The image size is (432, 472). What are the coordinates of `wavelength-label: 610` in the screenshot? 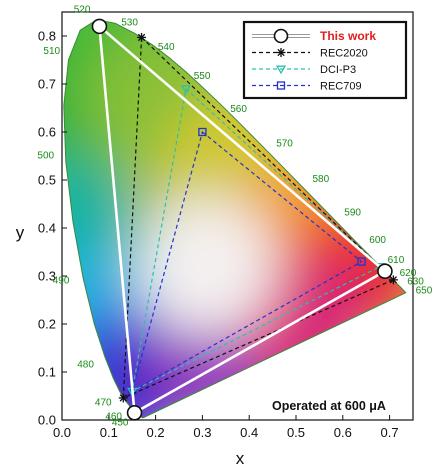 It's located at (396, 260).